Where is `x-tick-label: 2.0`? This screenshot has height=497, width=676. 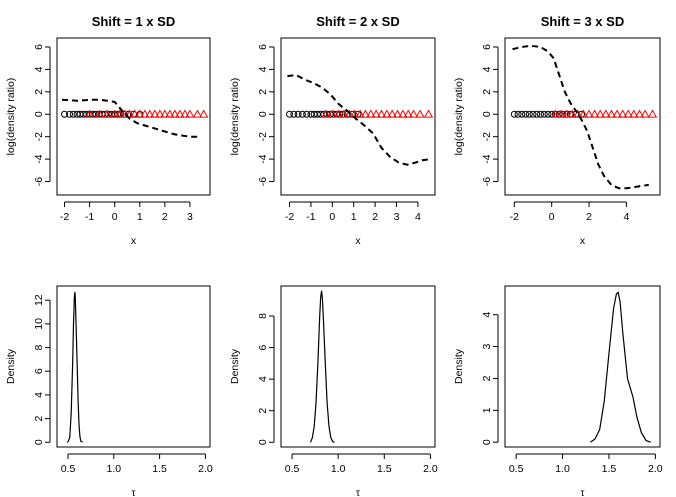 x-tick-label: 2.0 is located at coordinates (430, 469).